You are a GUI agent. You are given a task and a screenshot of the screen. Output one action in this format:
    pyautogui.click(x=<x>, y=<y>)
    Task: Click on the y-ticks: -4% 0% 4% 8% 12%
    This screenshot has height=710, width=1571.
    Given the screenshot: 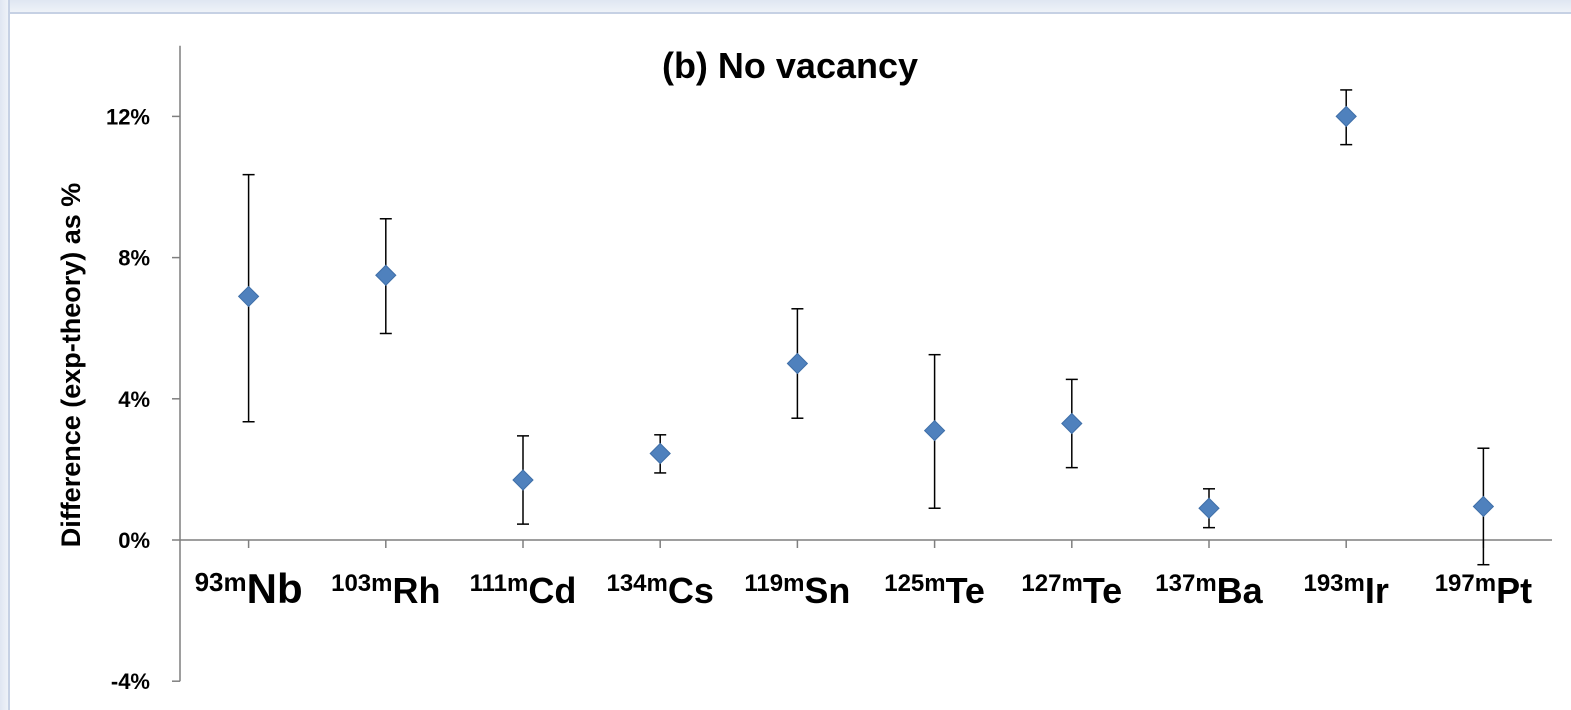 What is the action you would take?
    pyautogui.click(x=143, y=399)
    